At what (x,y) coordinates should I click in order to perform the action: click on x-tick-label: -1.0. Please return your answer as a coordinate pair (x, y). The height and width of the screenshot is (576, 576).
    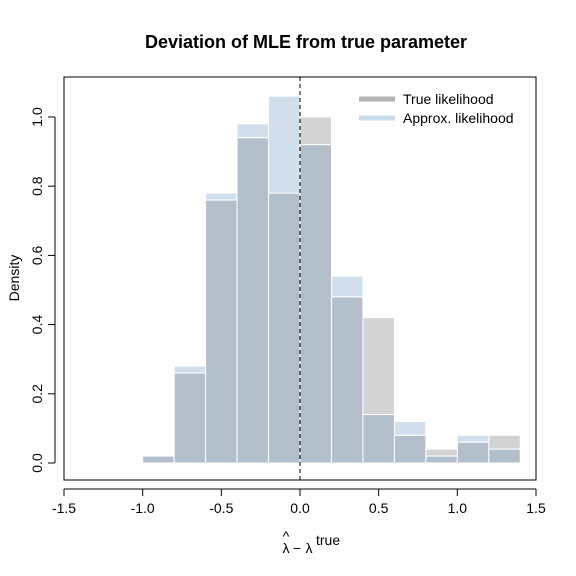
    Looking at the image, I should click on (143, 508).